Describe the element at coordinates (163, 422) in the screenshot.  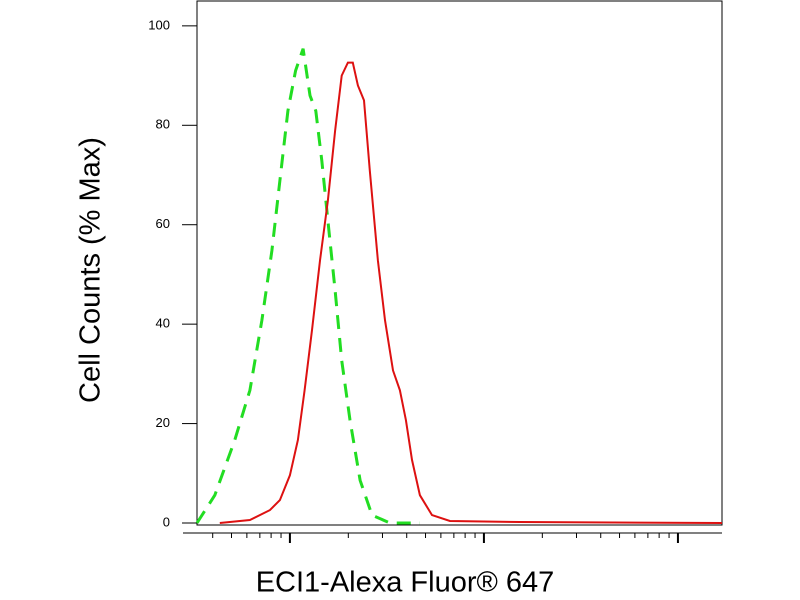
I see `y-tick-label: 20` at that location.